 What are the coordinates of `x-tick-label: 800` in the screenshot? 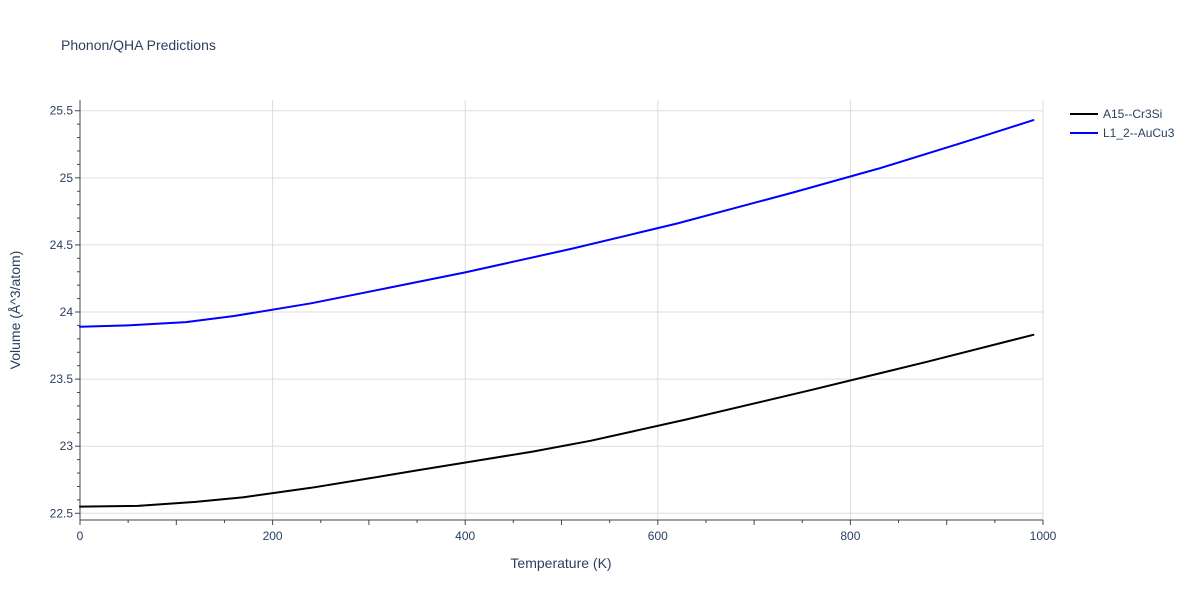 It's located at (850, 536).